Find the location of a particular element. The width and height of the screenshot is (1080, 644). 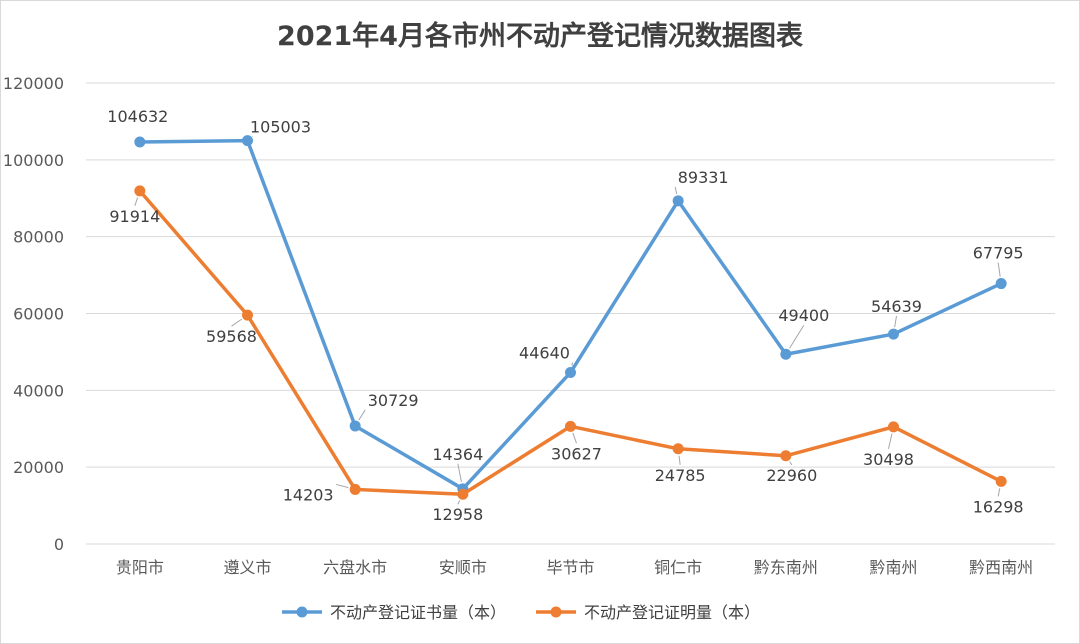

legend-label: 不动产登记证明量（本） is located at coordinates (672, 612).